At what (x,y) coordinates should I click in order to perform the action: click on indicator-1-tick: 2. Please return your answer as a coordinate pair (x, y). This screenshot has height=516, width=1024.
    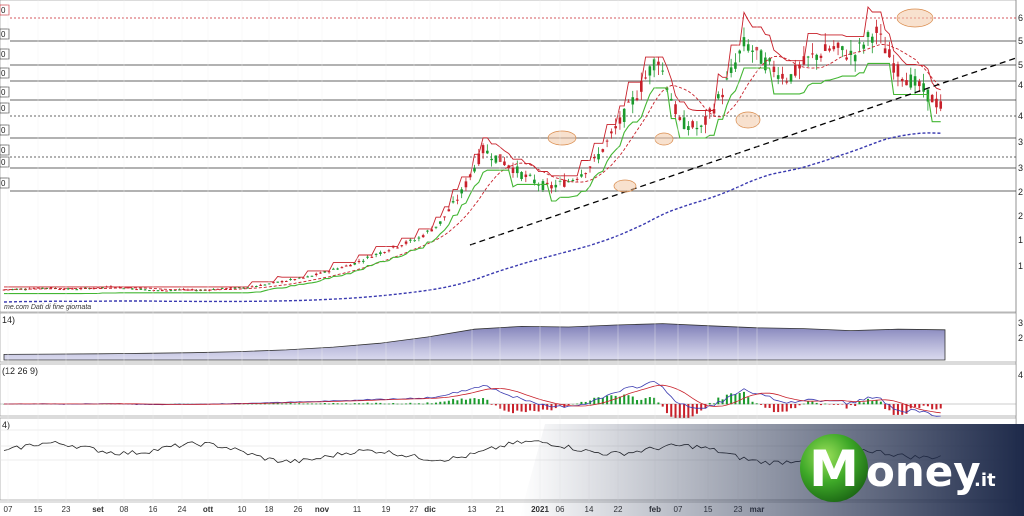
    Looking at the image, I should click on (1020, 338).